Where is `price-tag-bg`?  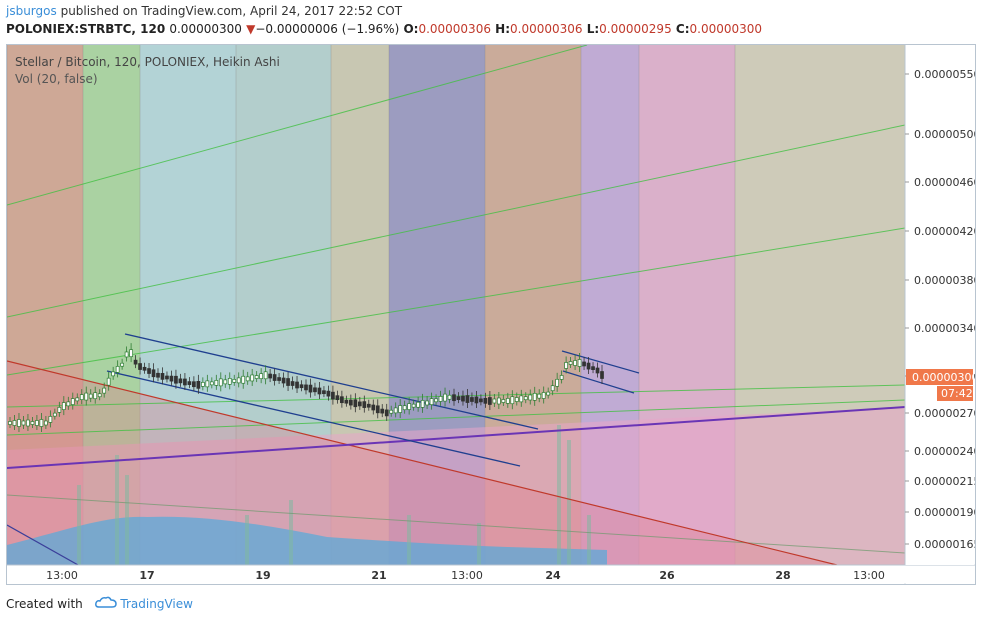
price-tag-bg is located at coordinates (939, 377).